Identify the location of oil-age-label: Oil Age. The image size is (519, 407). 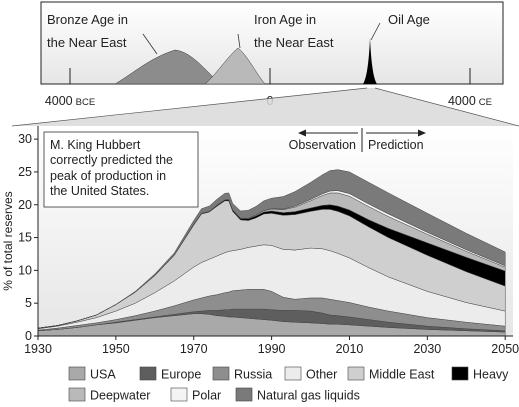
(409, 19).